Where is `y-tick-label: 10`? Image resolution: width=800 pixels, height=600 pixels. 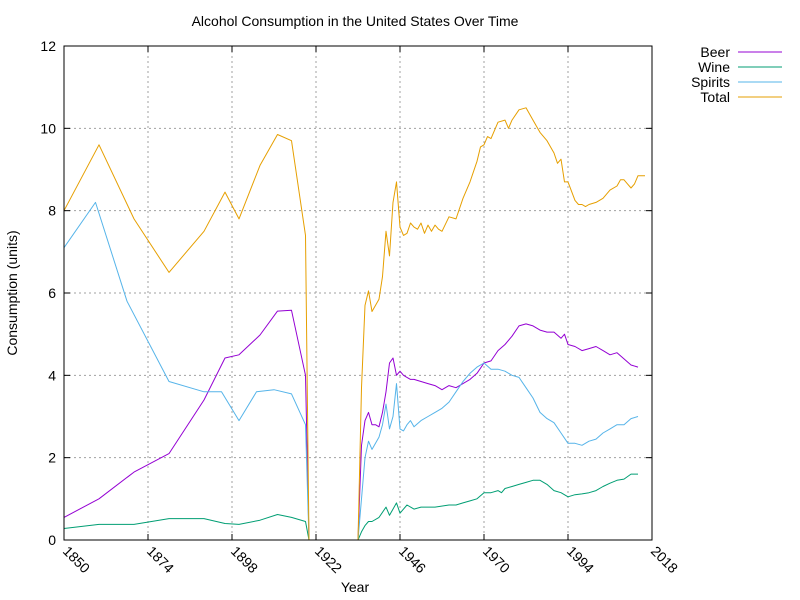 y-tick-label: 10 is located at coordinates (48, 128).